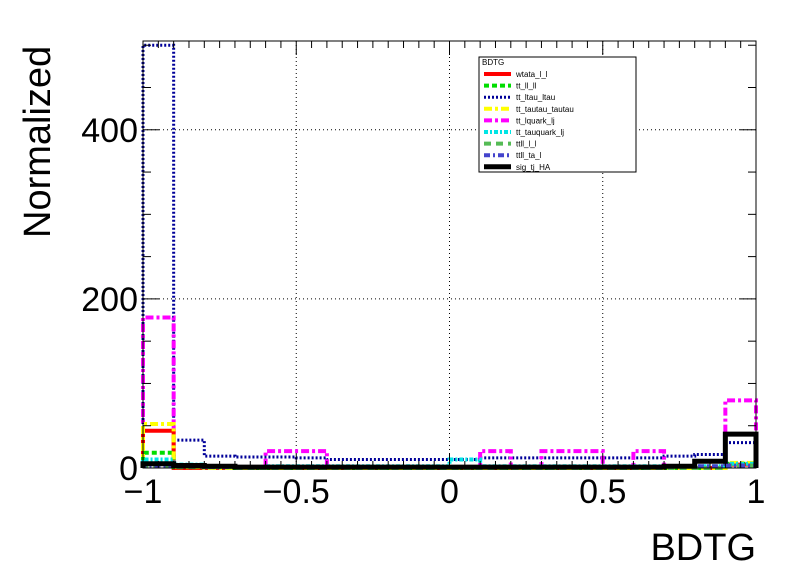 This screenshot has height=572, width=796. Describe the element at coordinates (143, 492) in the screenshot. I see `x-tick-label: −1` at that location.